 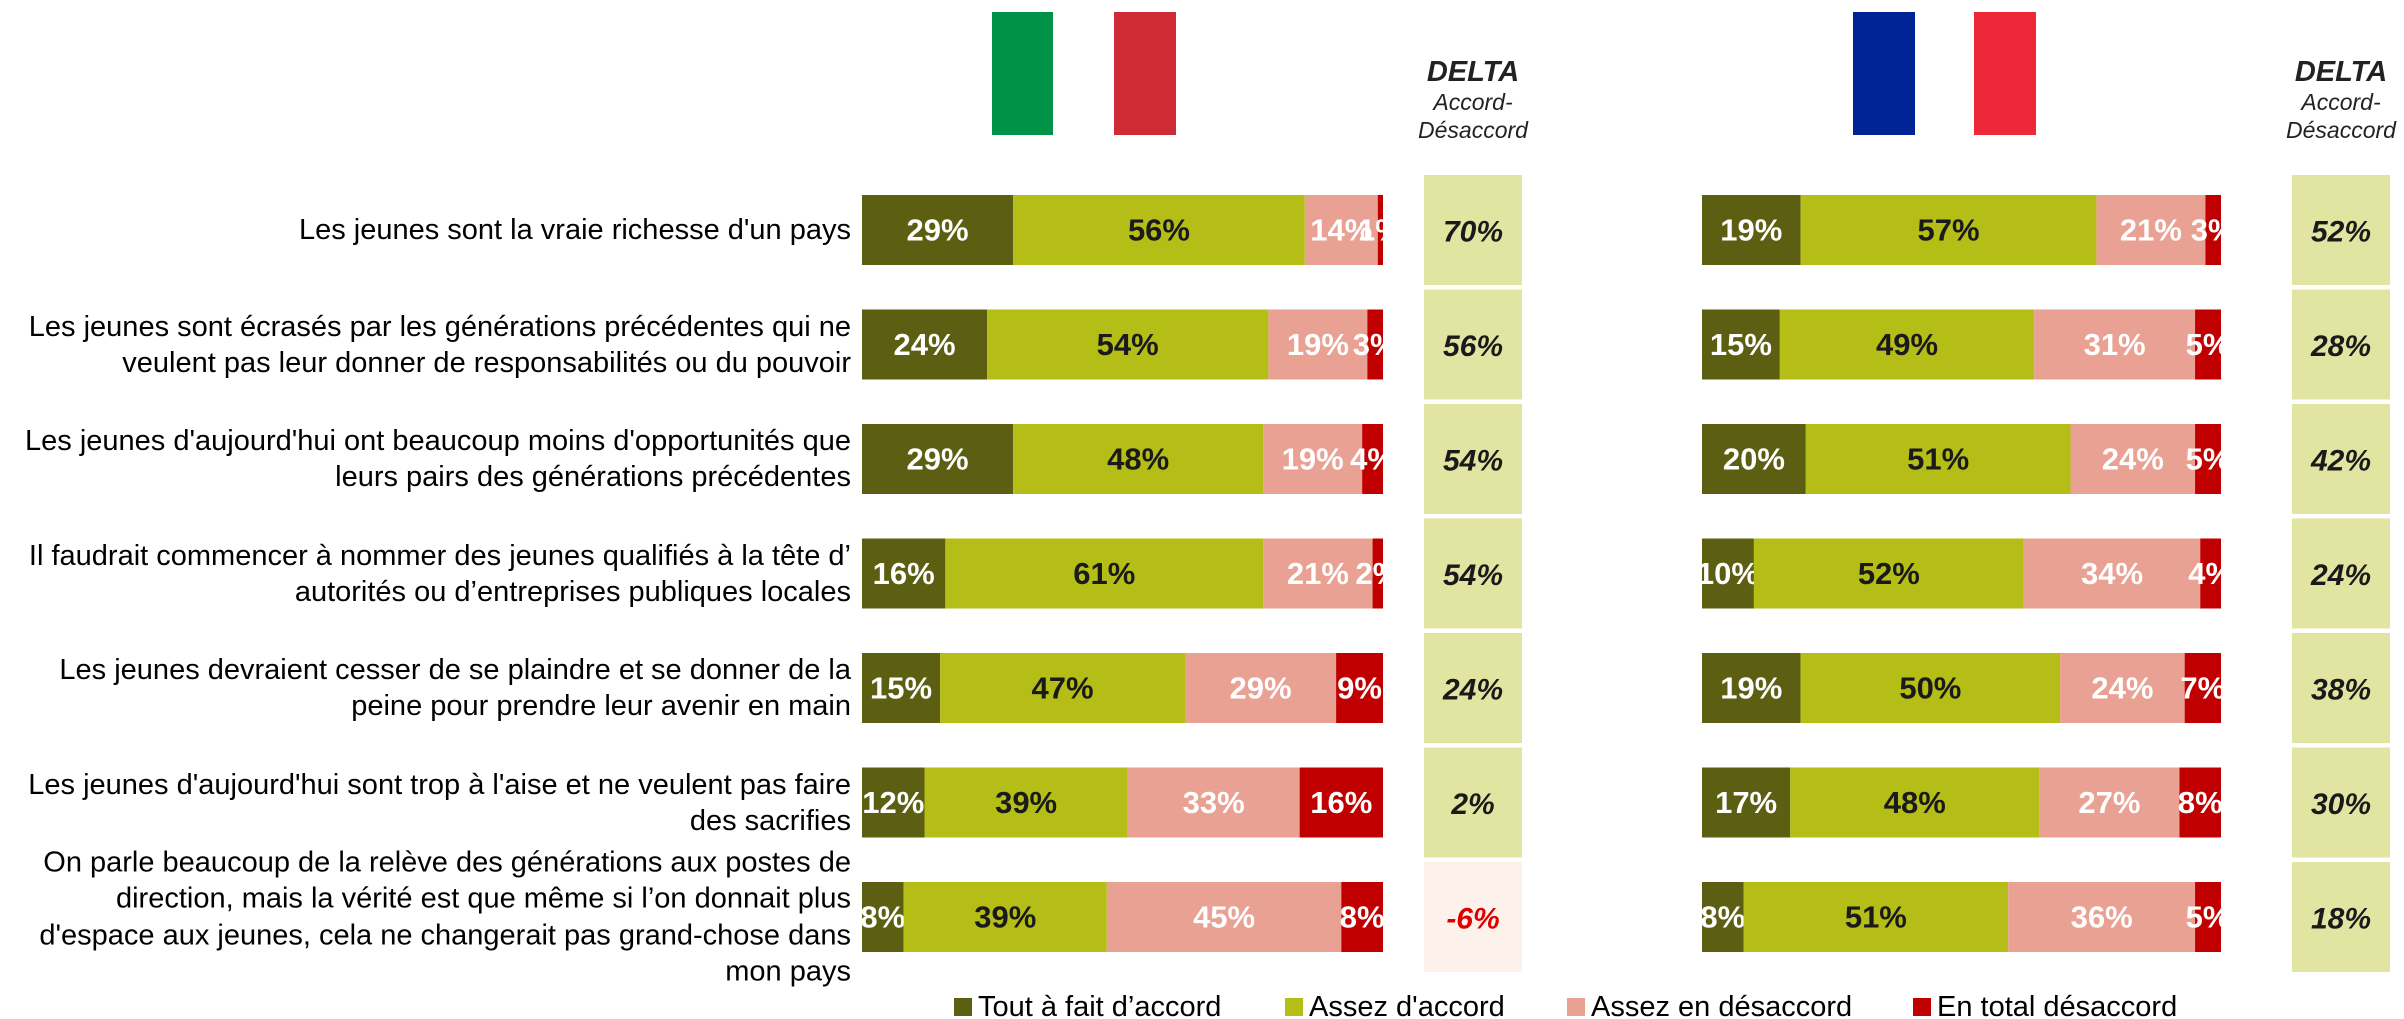 What do you see at coordinates (1472, 804) in the screenshot?
I see `delta-label: 2%` at bounding box center [1472, 804].